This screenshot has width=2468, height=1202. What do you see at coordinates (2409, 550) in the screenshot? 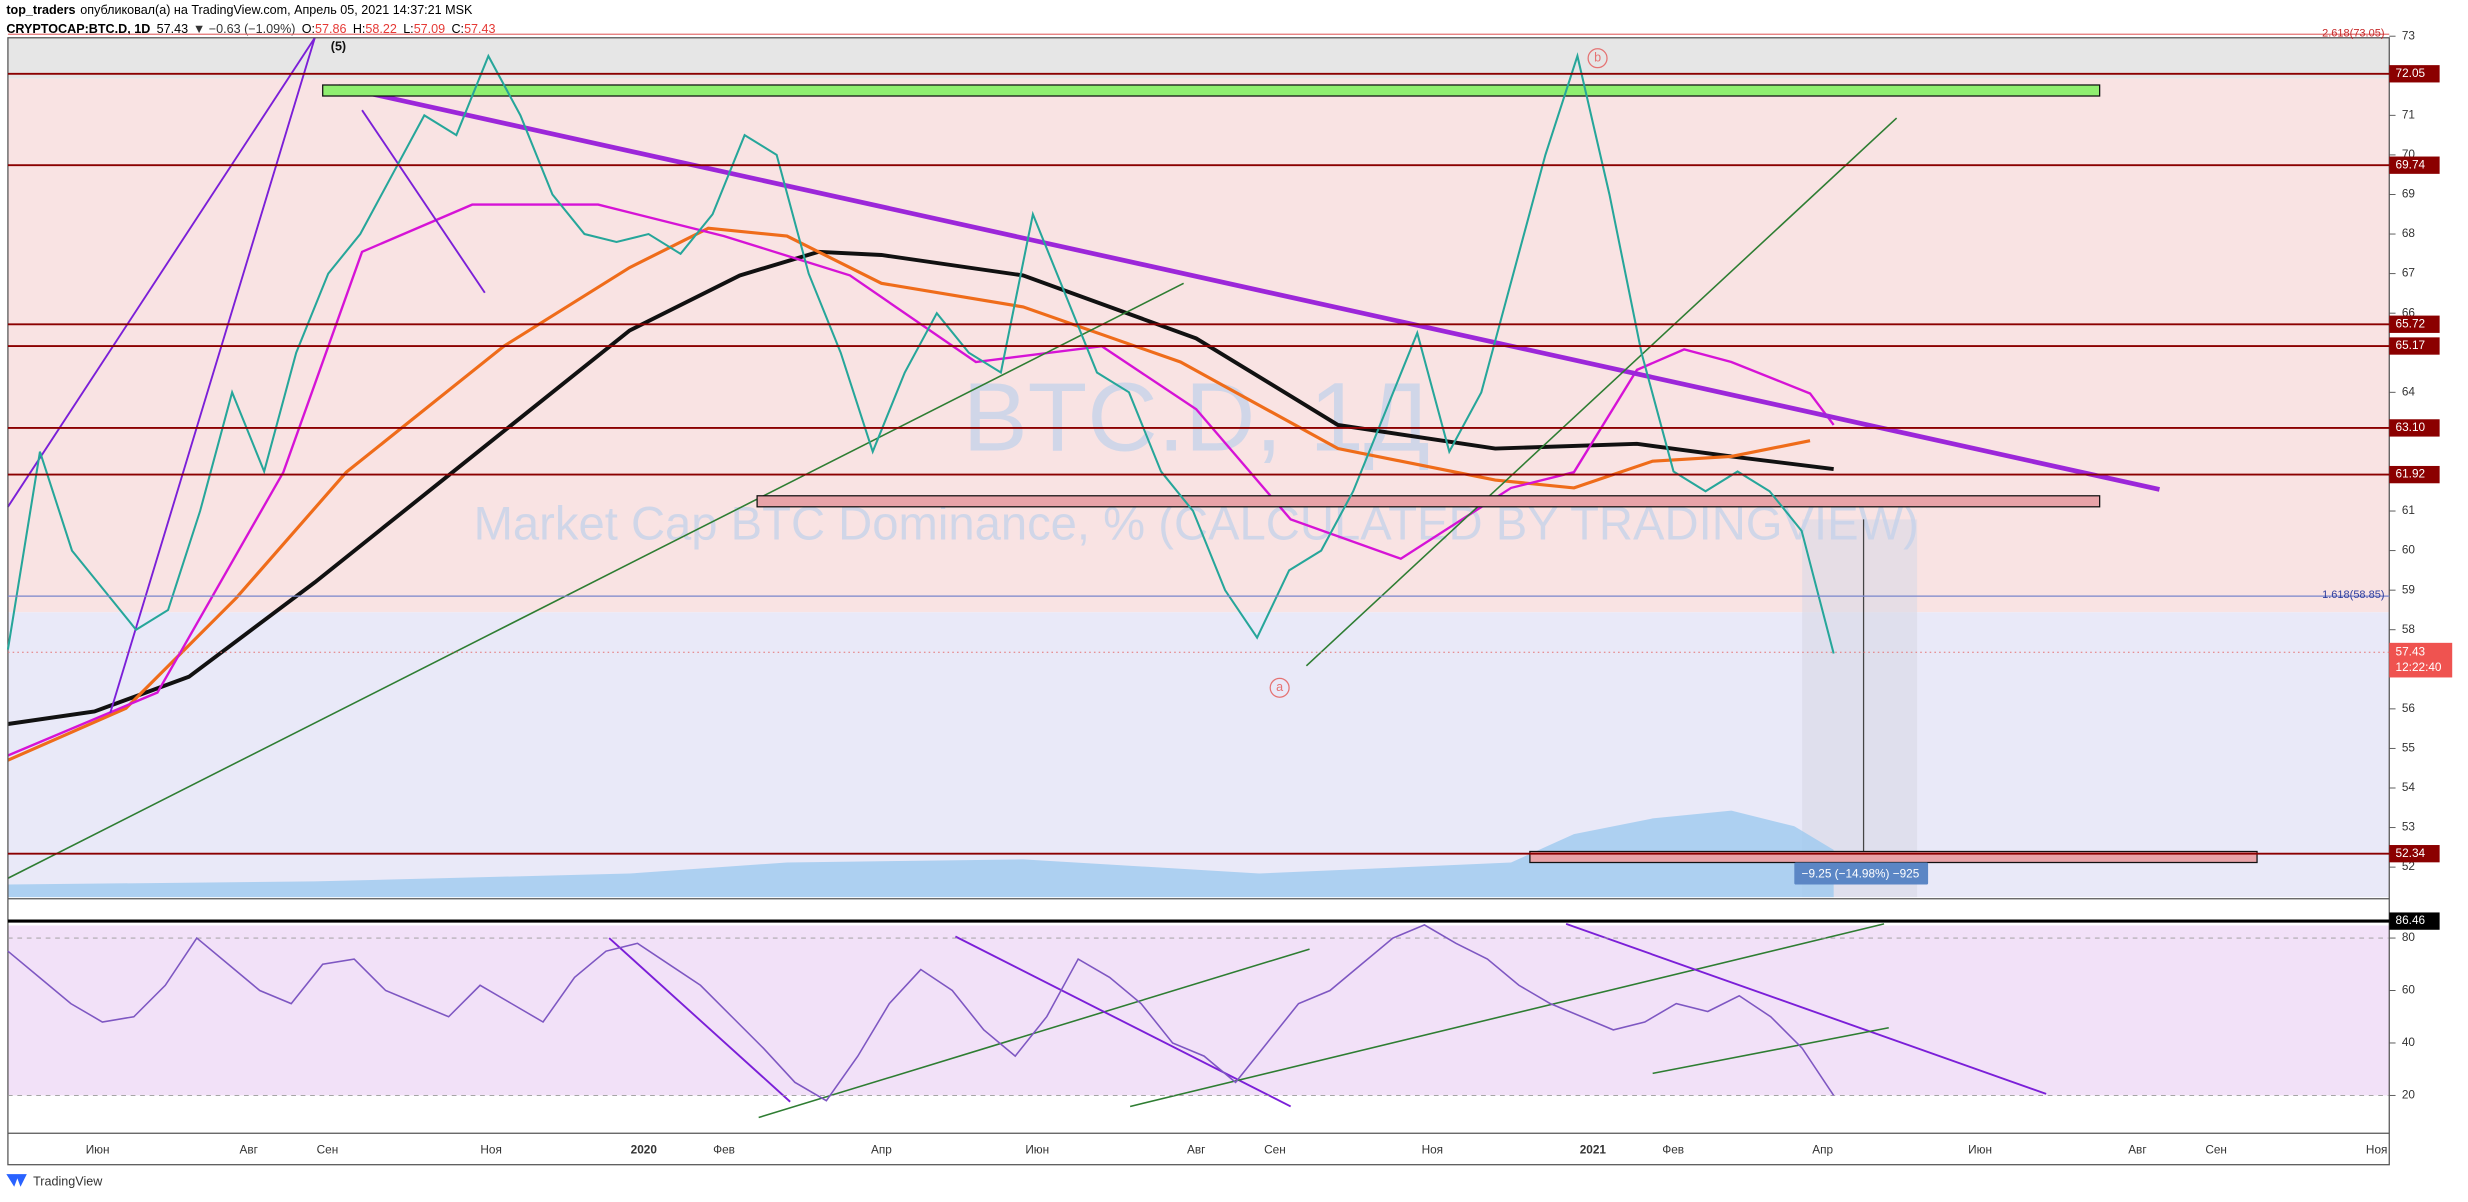
I see `price-tick-label: 60` at bounding box center [2409, 550].